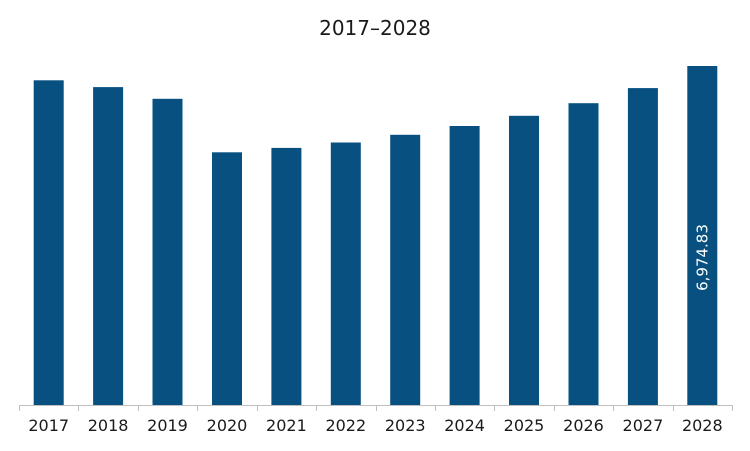 The height and width of the screenshot is (451, 750). What do you see at coordinates (286, 276) in the screenshot?
I see `bar-2021` at bounding box center [286, 276].